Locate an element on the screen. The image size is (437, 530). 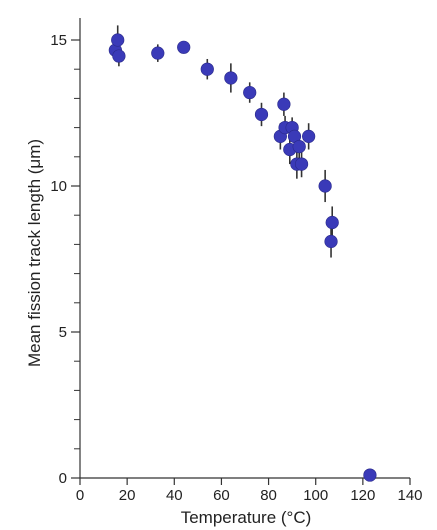
y-tick-label: 15 is located at coordinates (58, 40).